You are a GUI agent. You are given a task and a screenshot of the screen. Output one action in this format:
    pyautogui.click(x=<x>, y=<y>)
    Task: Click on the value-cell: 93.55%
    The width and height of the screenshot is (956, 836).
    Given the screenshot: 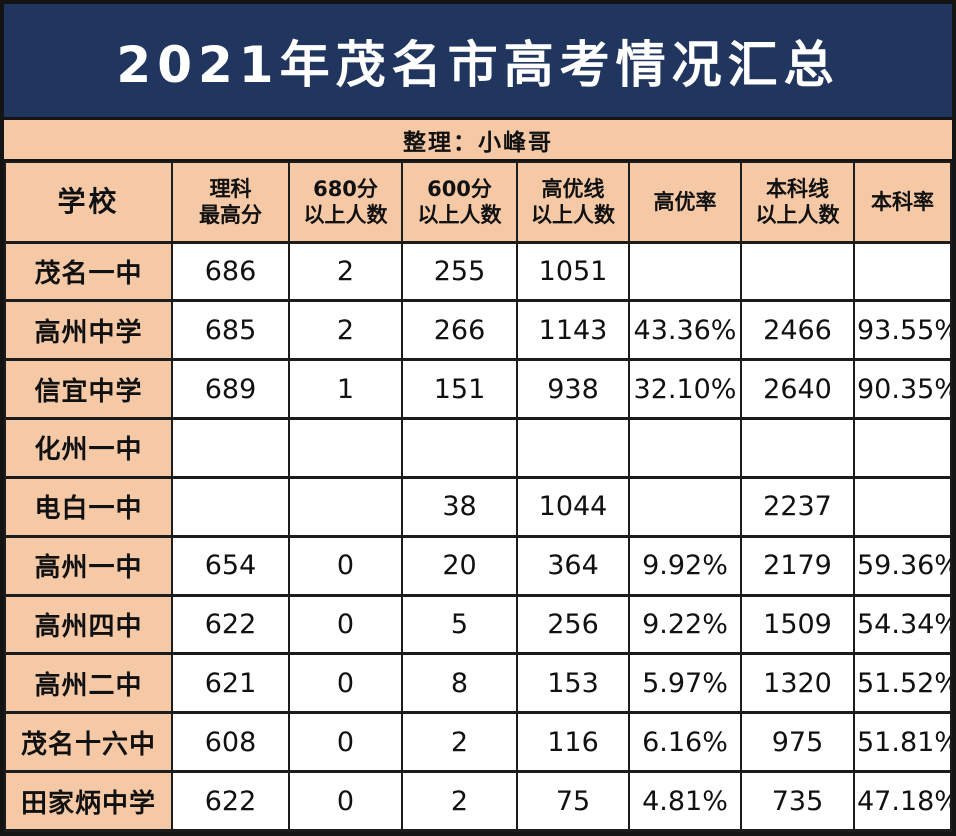 What is the action you would take?
    pyautogui.click(x=902, y=330)
    